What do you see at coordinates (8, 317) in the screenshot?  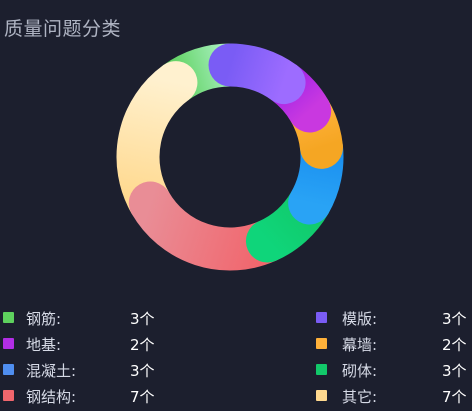 I see `legend-swatch-rebar` at bounding box center [8, 317].